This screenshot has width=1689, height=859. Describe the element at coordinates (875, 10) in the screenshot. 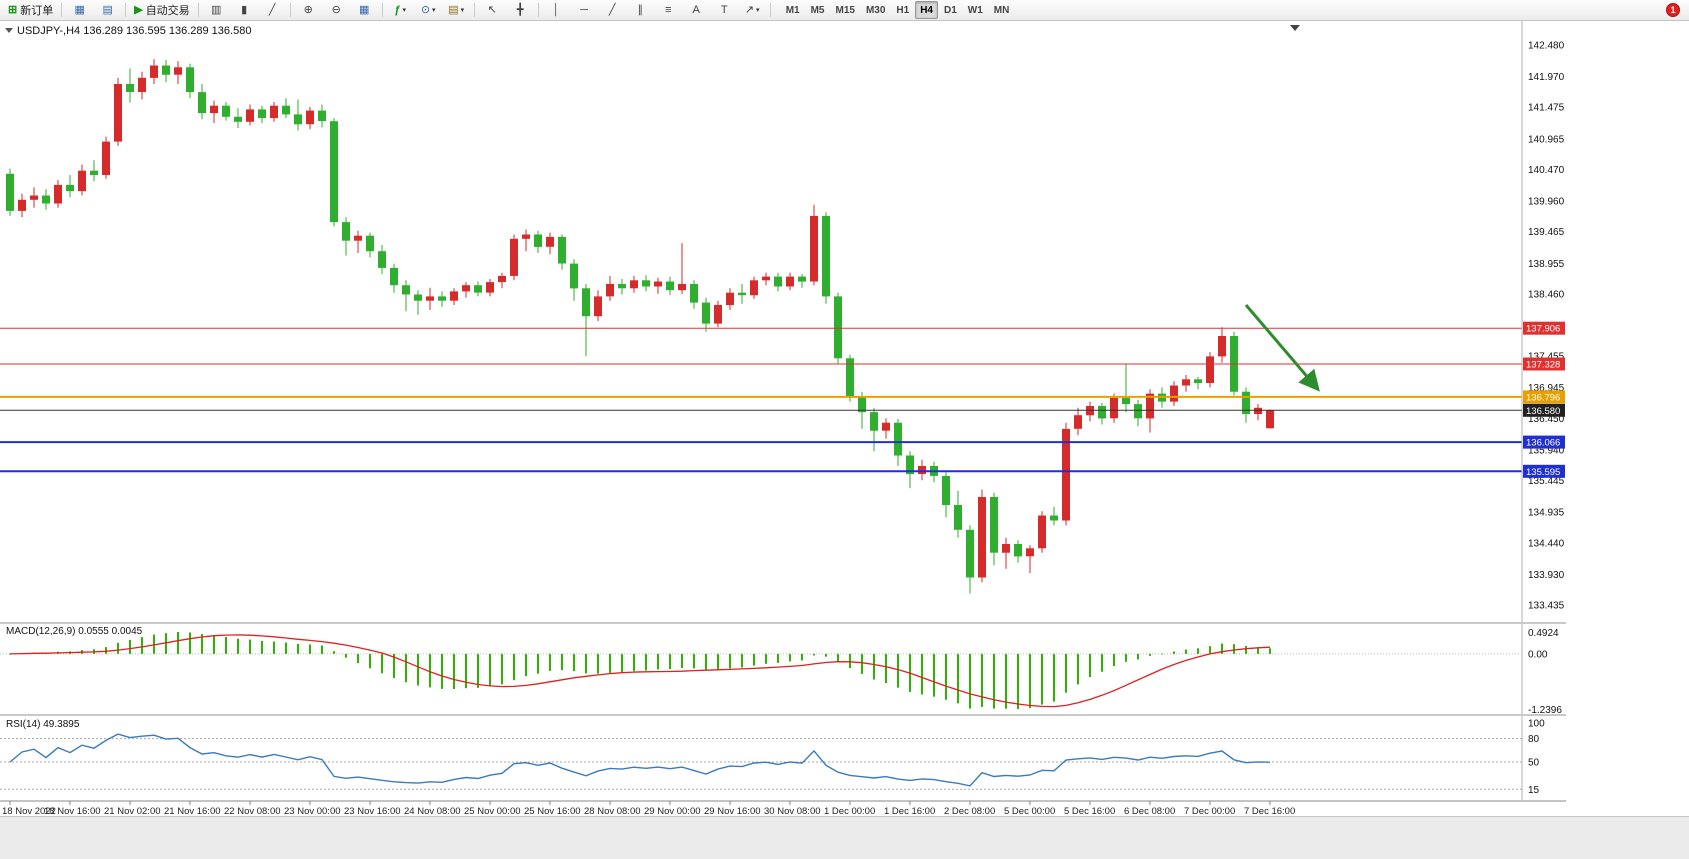

I see `timeframe-button-m30: M30` at that location.